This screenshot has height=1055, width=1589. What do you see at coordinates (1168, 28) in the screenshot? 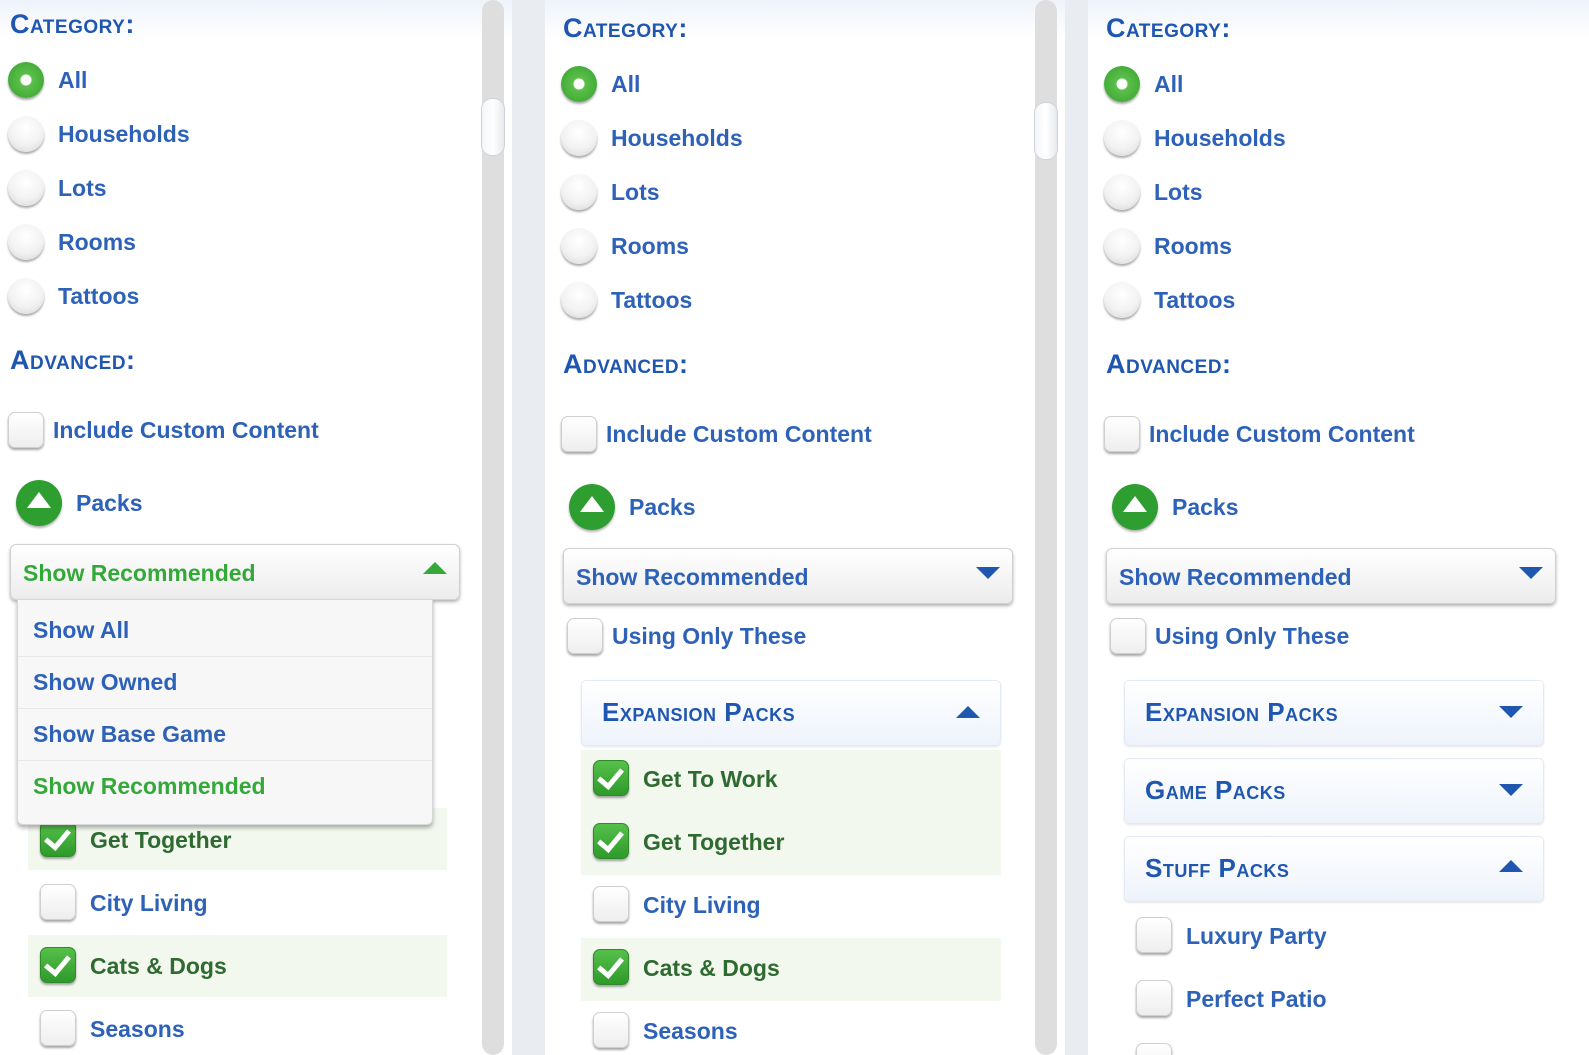
I see `category-title: Category:` at bounding box center [1168, 28].